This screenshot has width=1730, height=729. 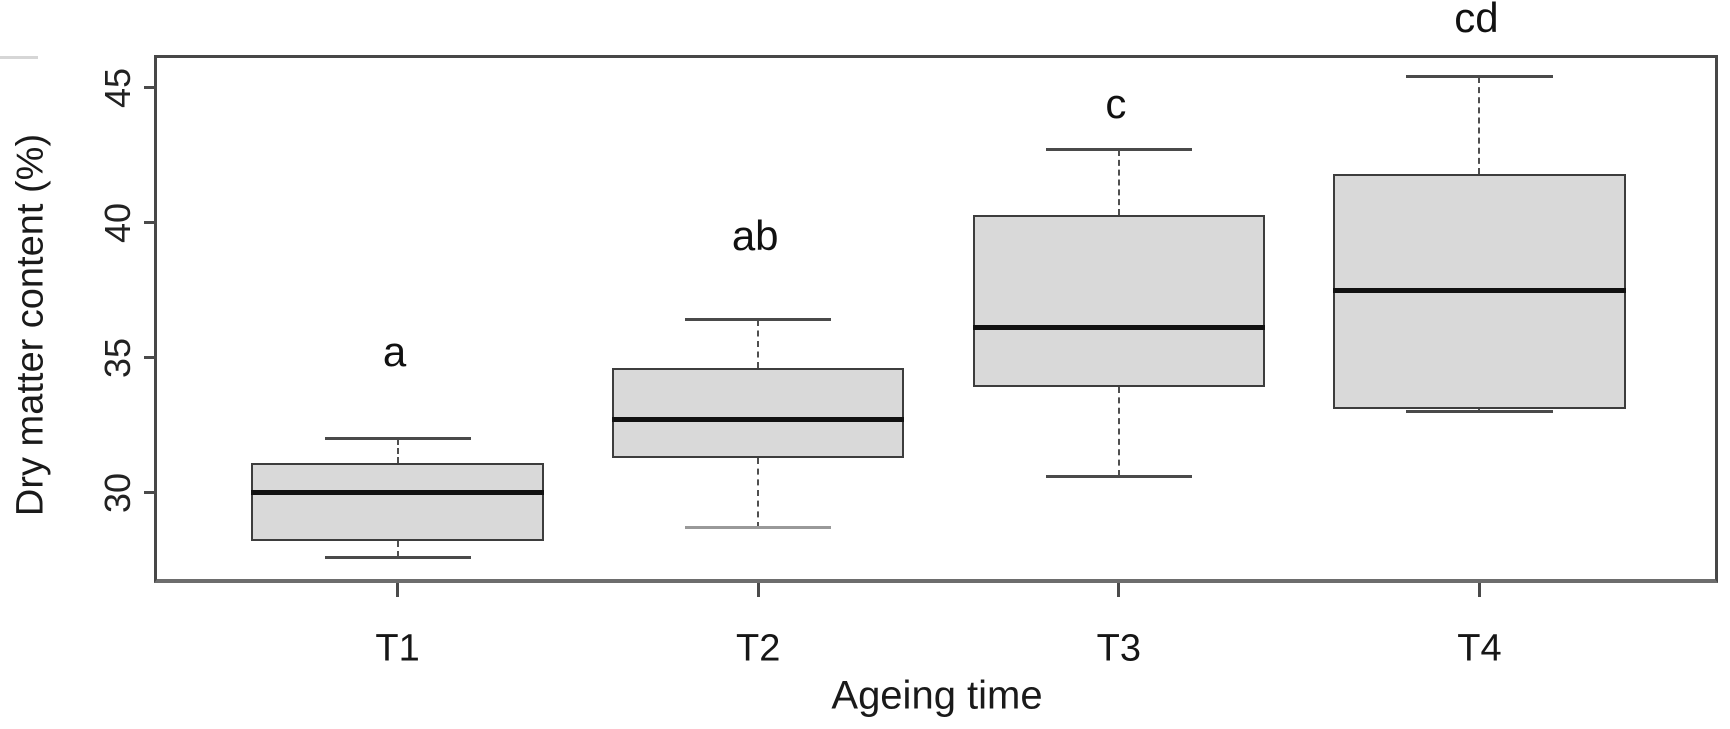 I want to click on significance-label: a, so click(x=394, y=352).